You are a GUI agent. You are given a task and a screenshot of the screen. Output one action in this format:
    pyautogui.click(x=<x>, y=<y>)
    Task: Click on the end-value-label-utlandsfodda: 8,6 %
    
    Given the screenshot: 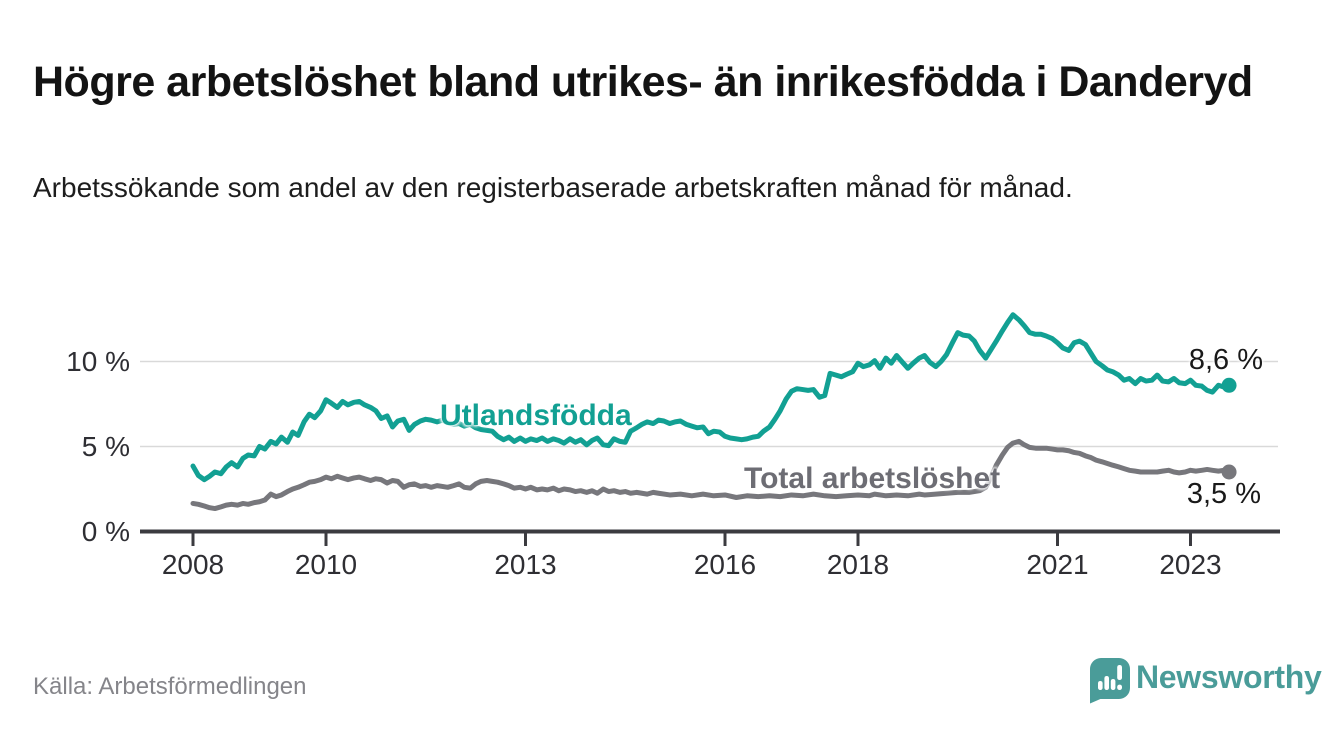 What is the action you would take?
    pyautogui.click(x=1225, y=360)
    